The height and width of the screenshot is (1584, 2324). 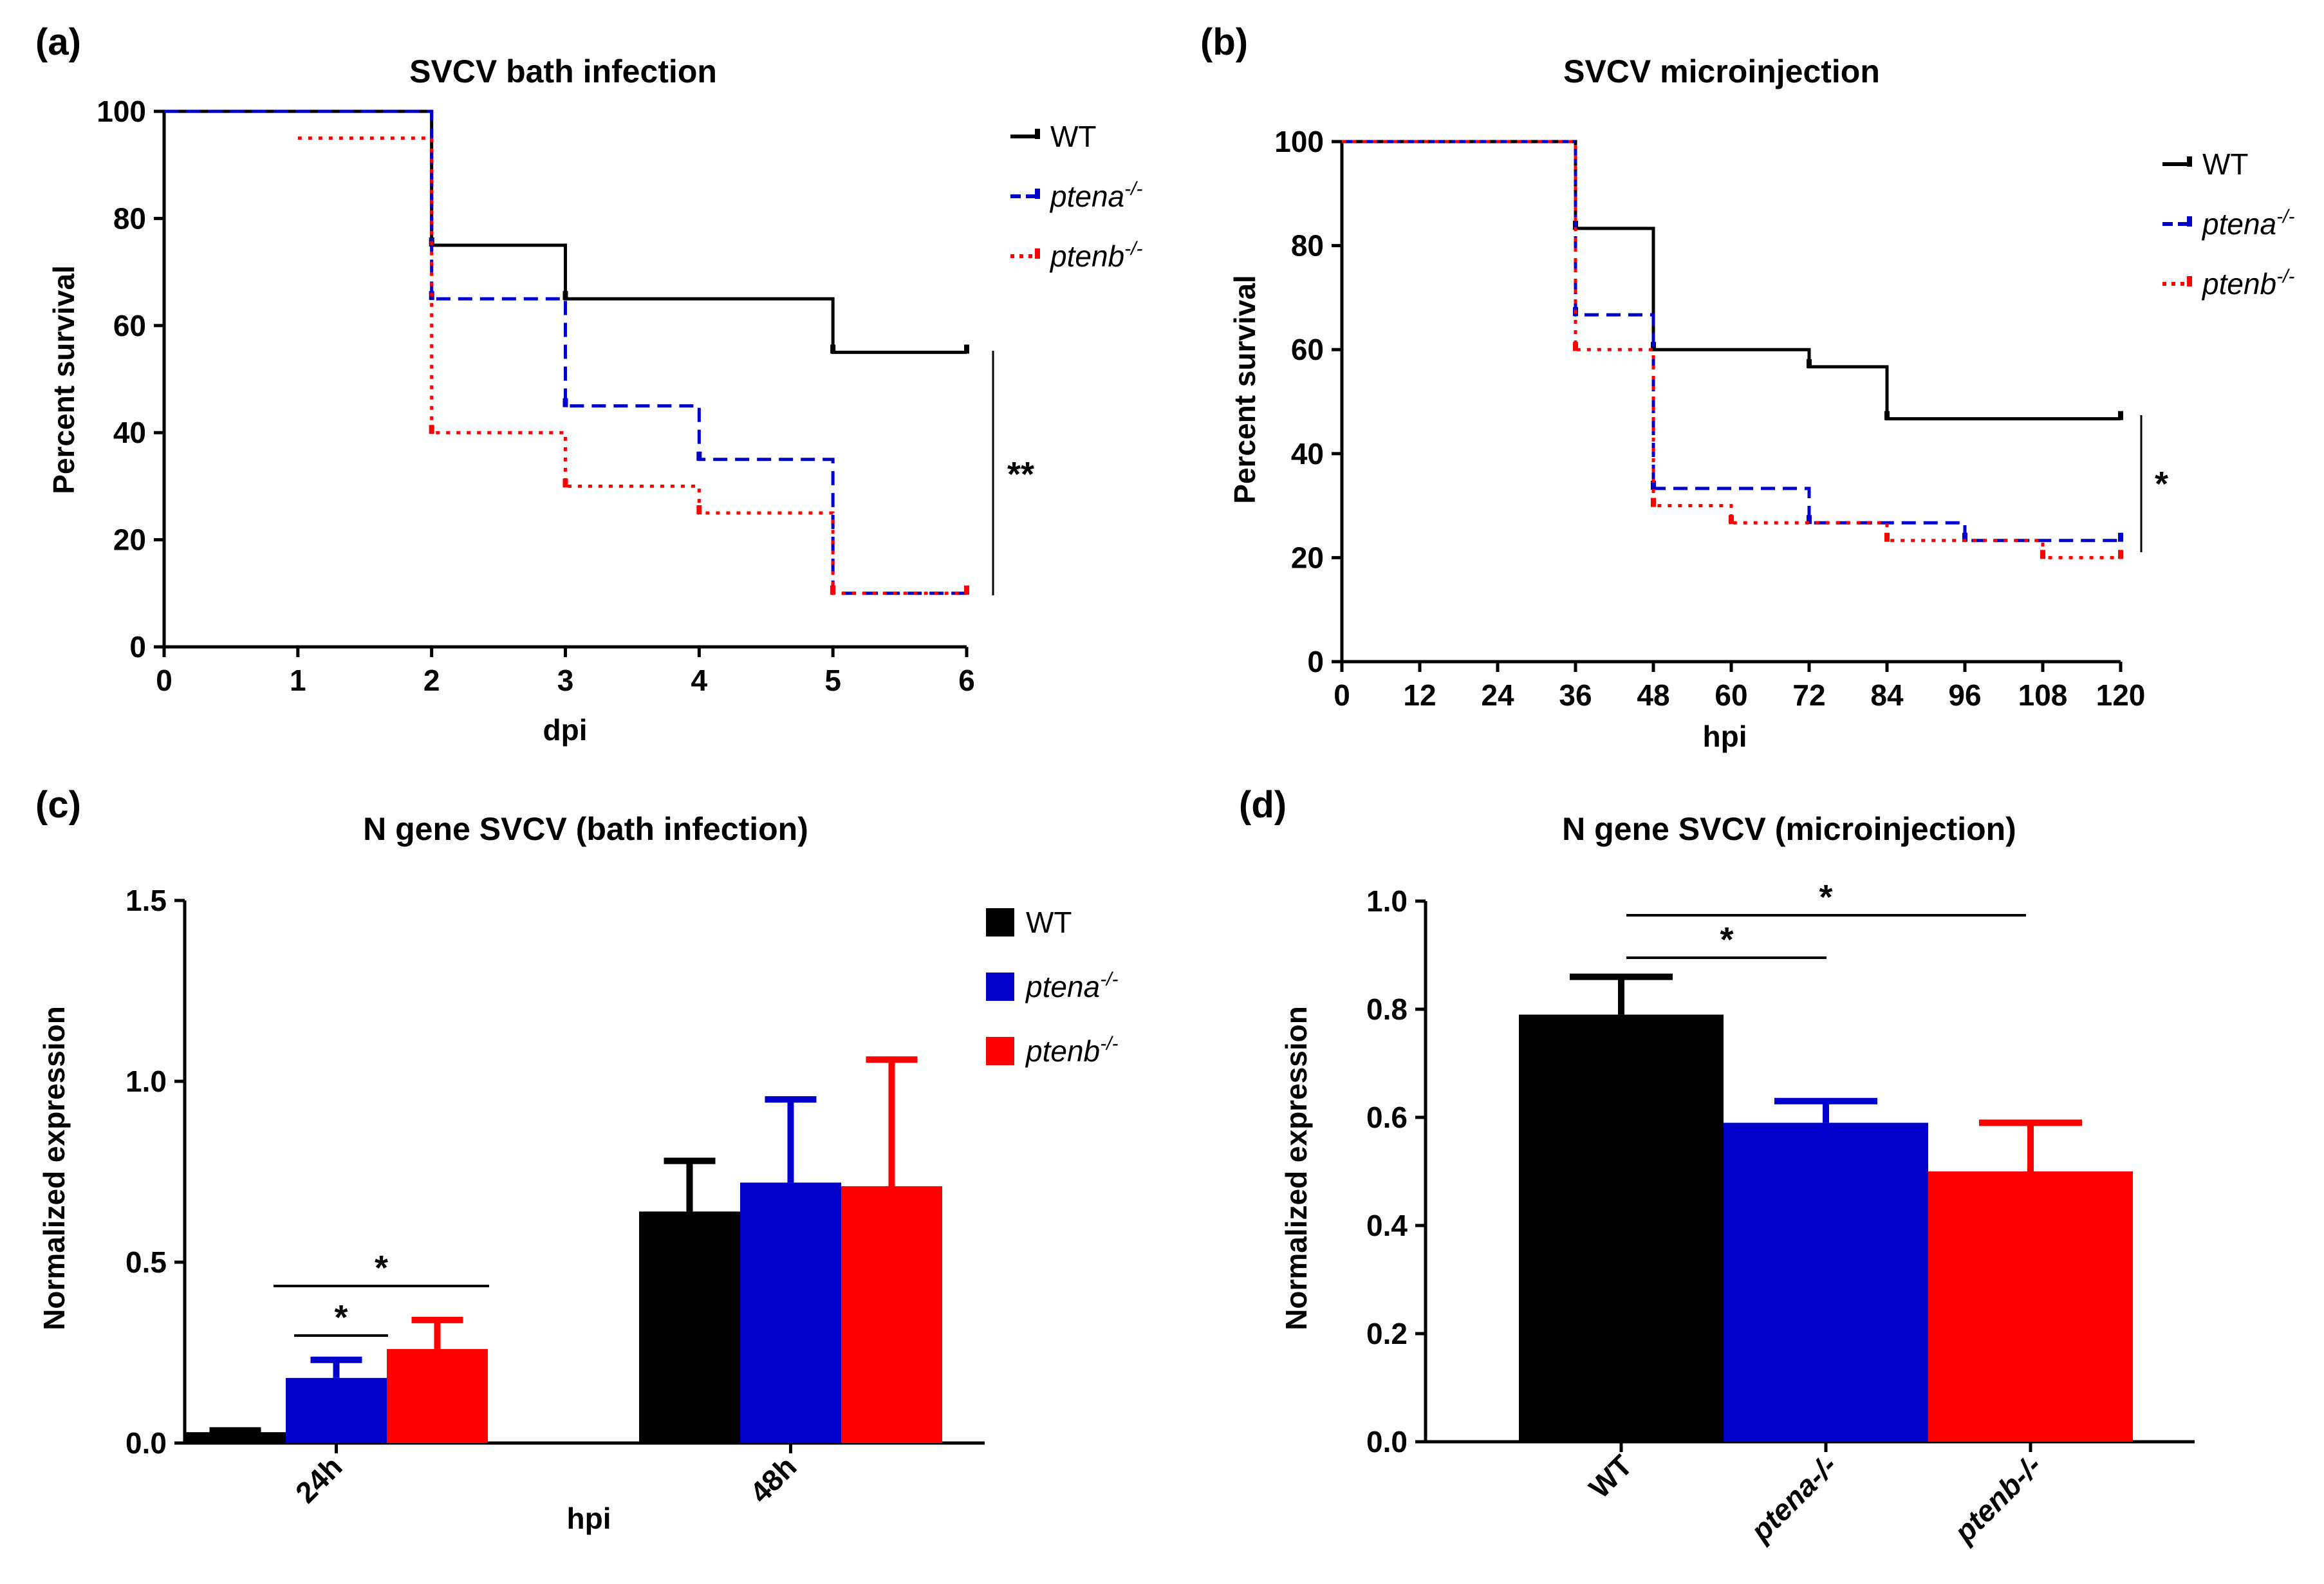 What do you see at coordinates (63, 379) in the screenshot?
I see `panel-a-y-axis-label: Percent survival` at bounding box center [63, 379].